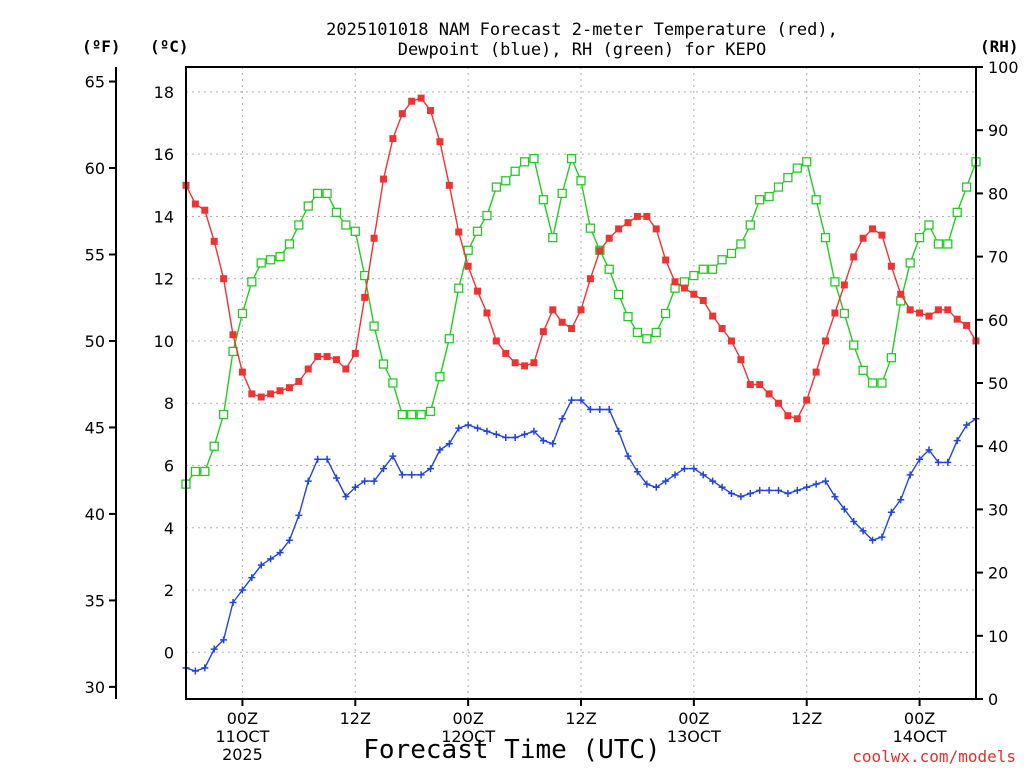 The height and width of the screenshot is (768, 1024). I want to click on x-tick-date: 11OCT, so click(242, 736).